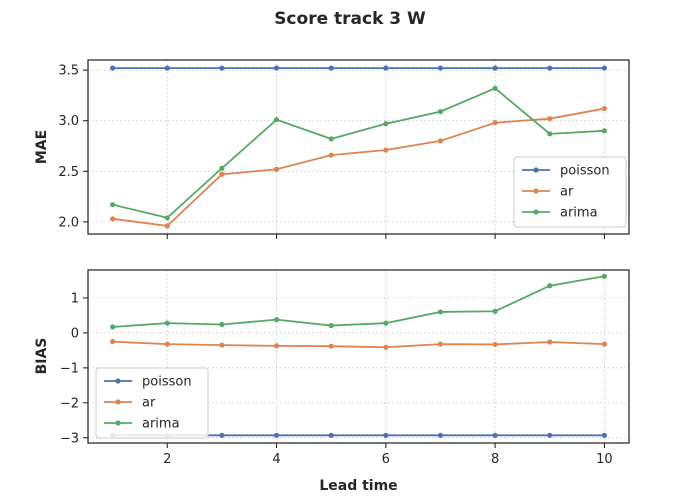 The image size is (700, 500). I want to click on y-tick-label: 0, so click(75, 333).